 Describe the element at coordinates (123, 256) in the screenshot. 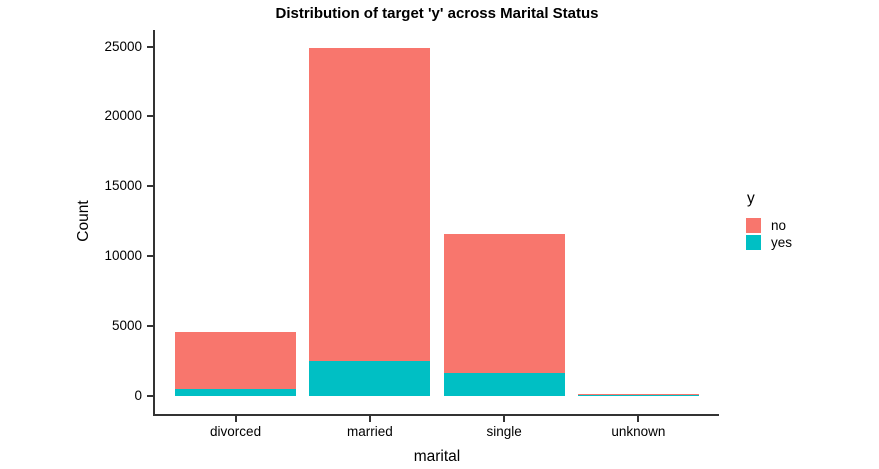

I see `y-tick-label: 10000` at that location.